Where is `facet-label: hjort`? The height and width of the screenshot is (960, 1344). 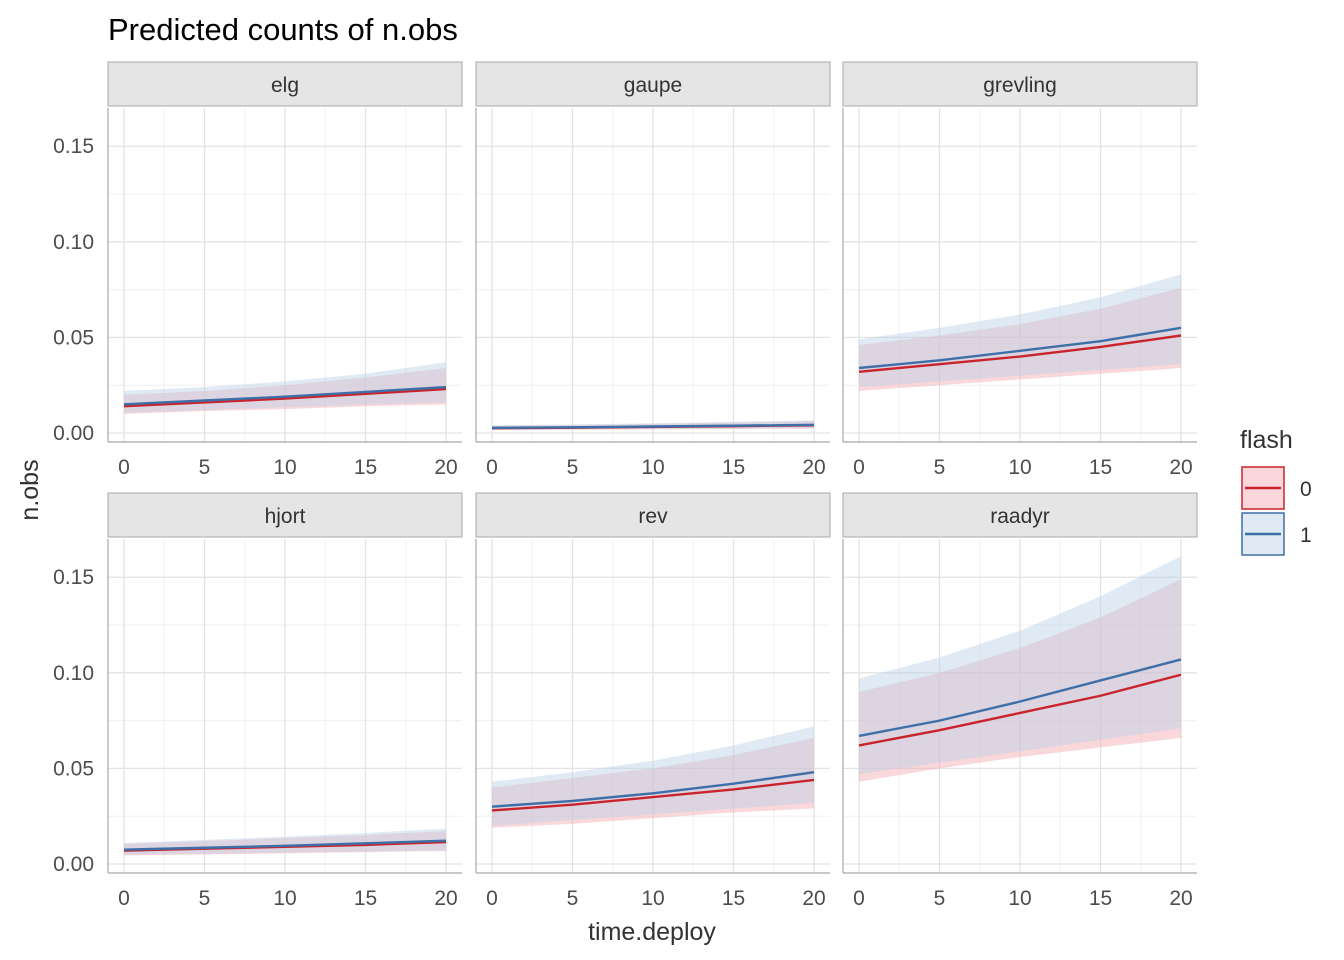 facet-label: hjort is located at coordinates (285, 516).